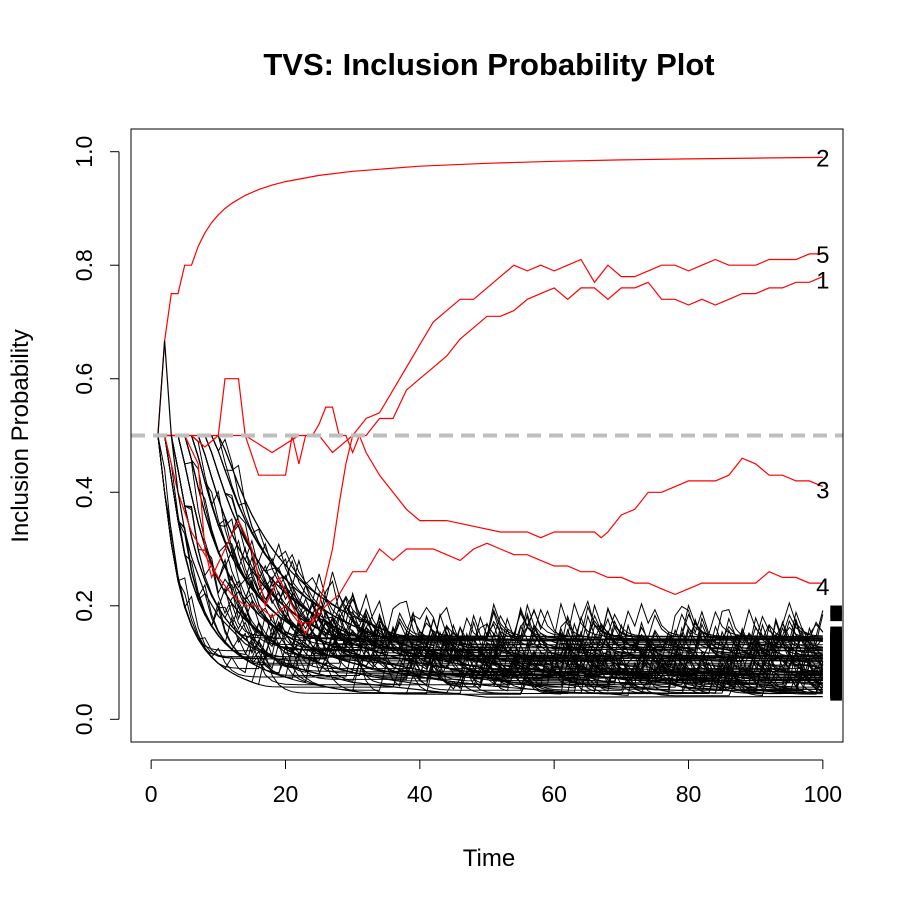  What do you see at coordinates (84, 379) in the screenshot?
I see `y-tick-label: 0.6` at bounding box center [84, 379].